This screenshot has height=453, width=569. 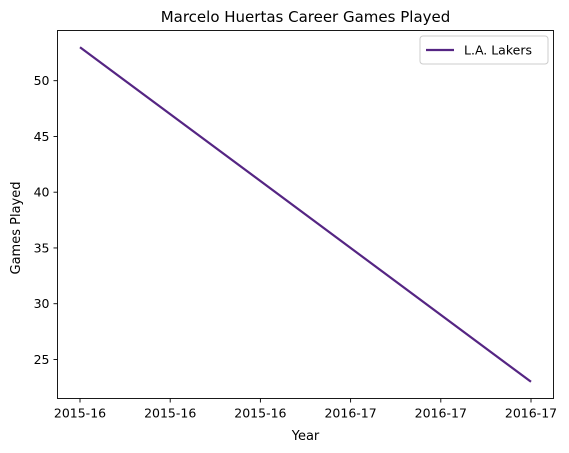 I want to click on chart-title: Marcelo Huertas Career Games Played, so click(x=306, y=17).